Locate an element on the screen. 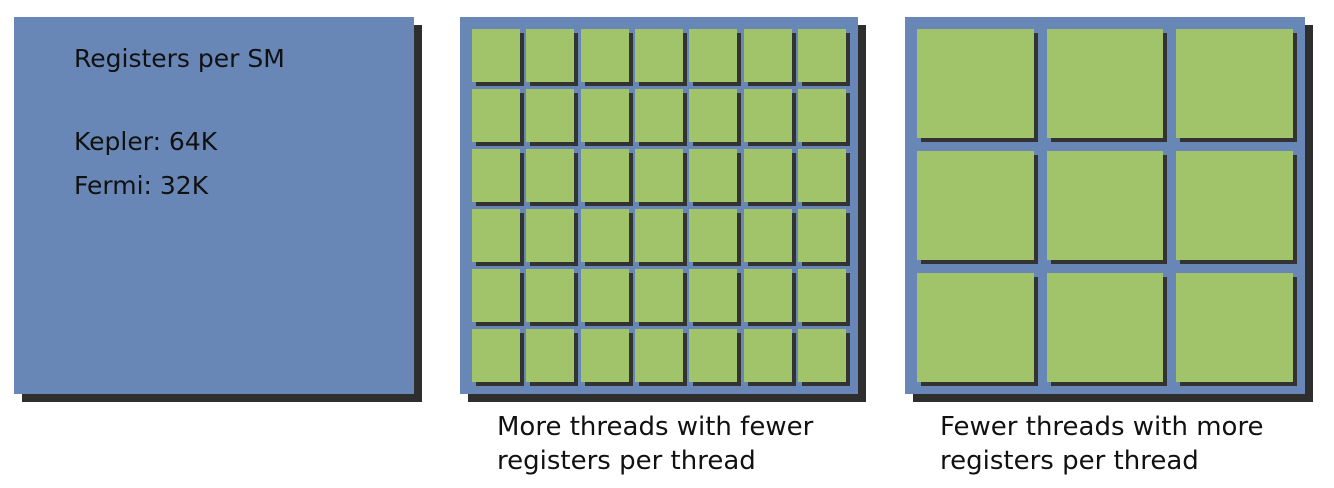 The image size is (1334, 488). few-threads-caption-line1: Fewer threads with more is located at coordinates (1102, 427).